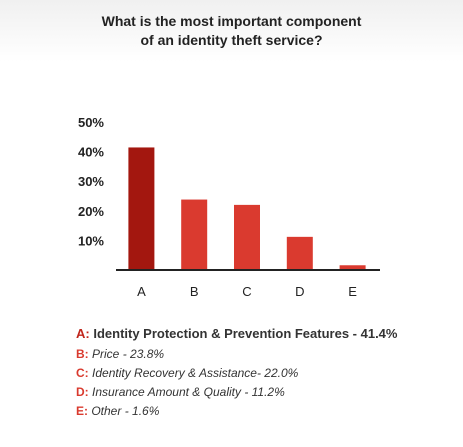 The width and height of the screenshot is (463, 447). I want to click on legend-item-d: D: Insurance Amount & Quality - 11.2%, so click(236, 392).